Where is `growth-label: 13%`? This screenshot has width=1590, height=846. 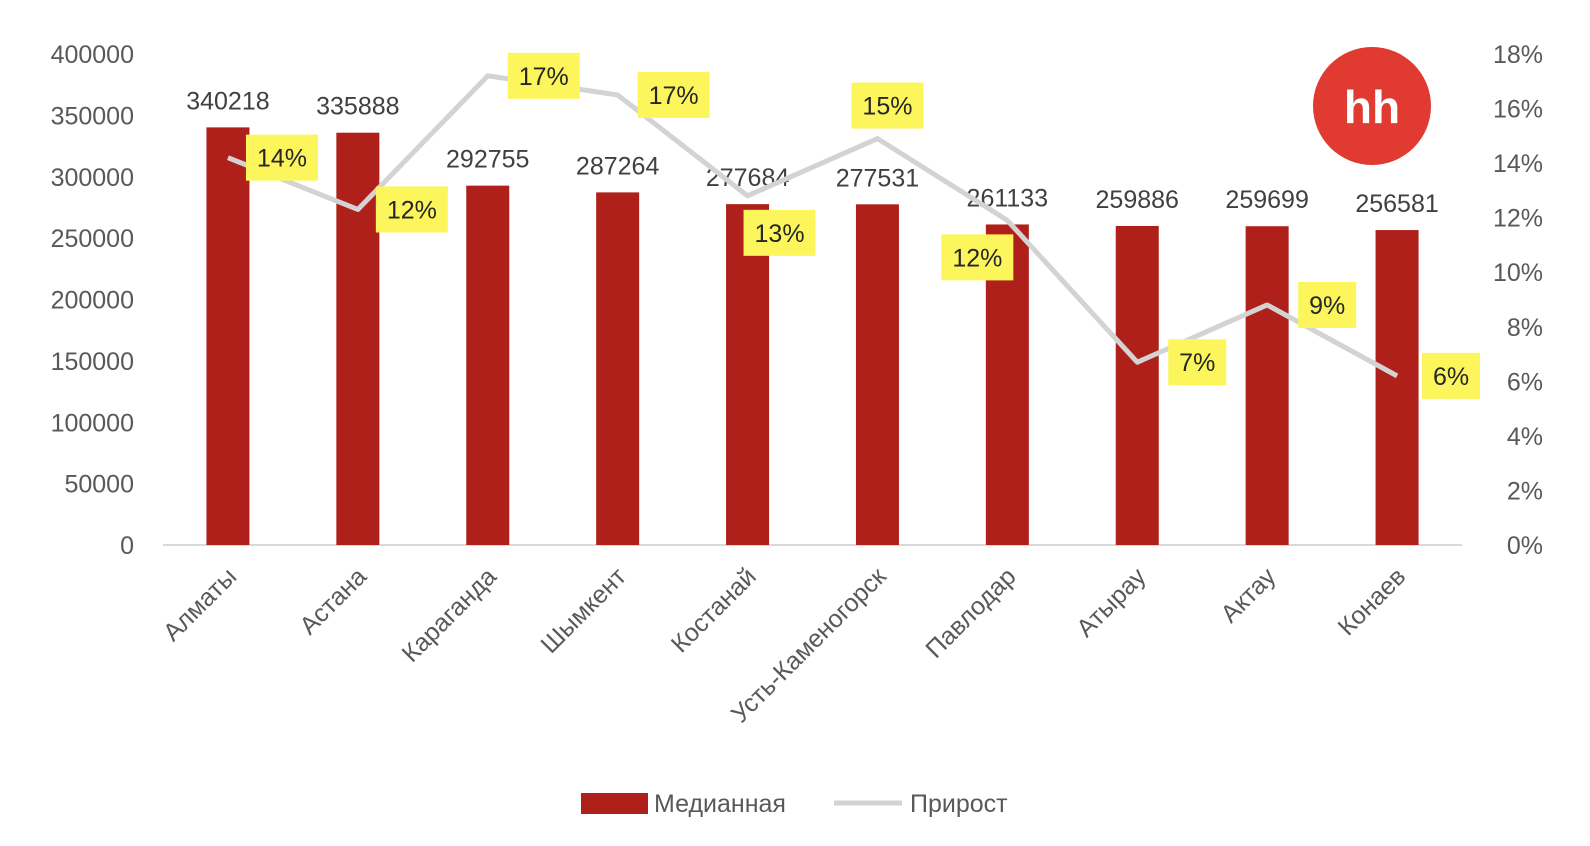 growth-label: 13% is located at coordinates (779, 232).